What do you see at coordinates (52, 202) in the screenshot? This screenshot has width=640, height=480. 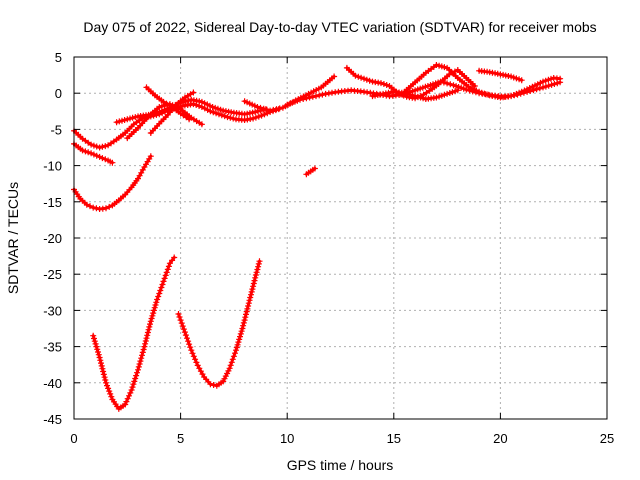 I see `y-tick-label: -15` at bounding box center [52, 202].